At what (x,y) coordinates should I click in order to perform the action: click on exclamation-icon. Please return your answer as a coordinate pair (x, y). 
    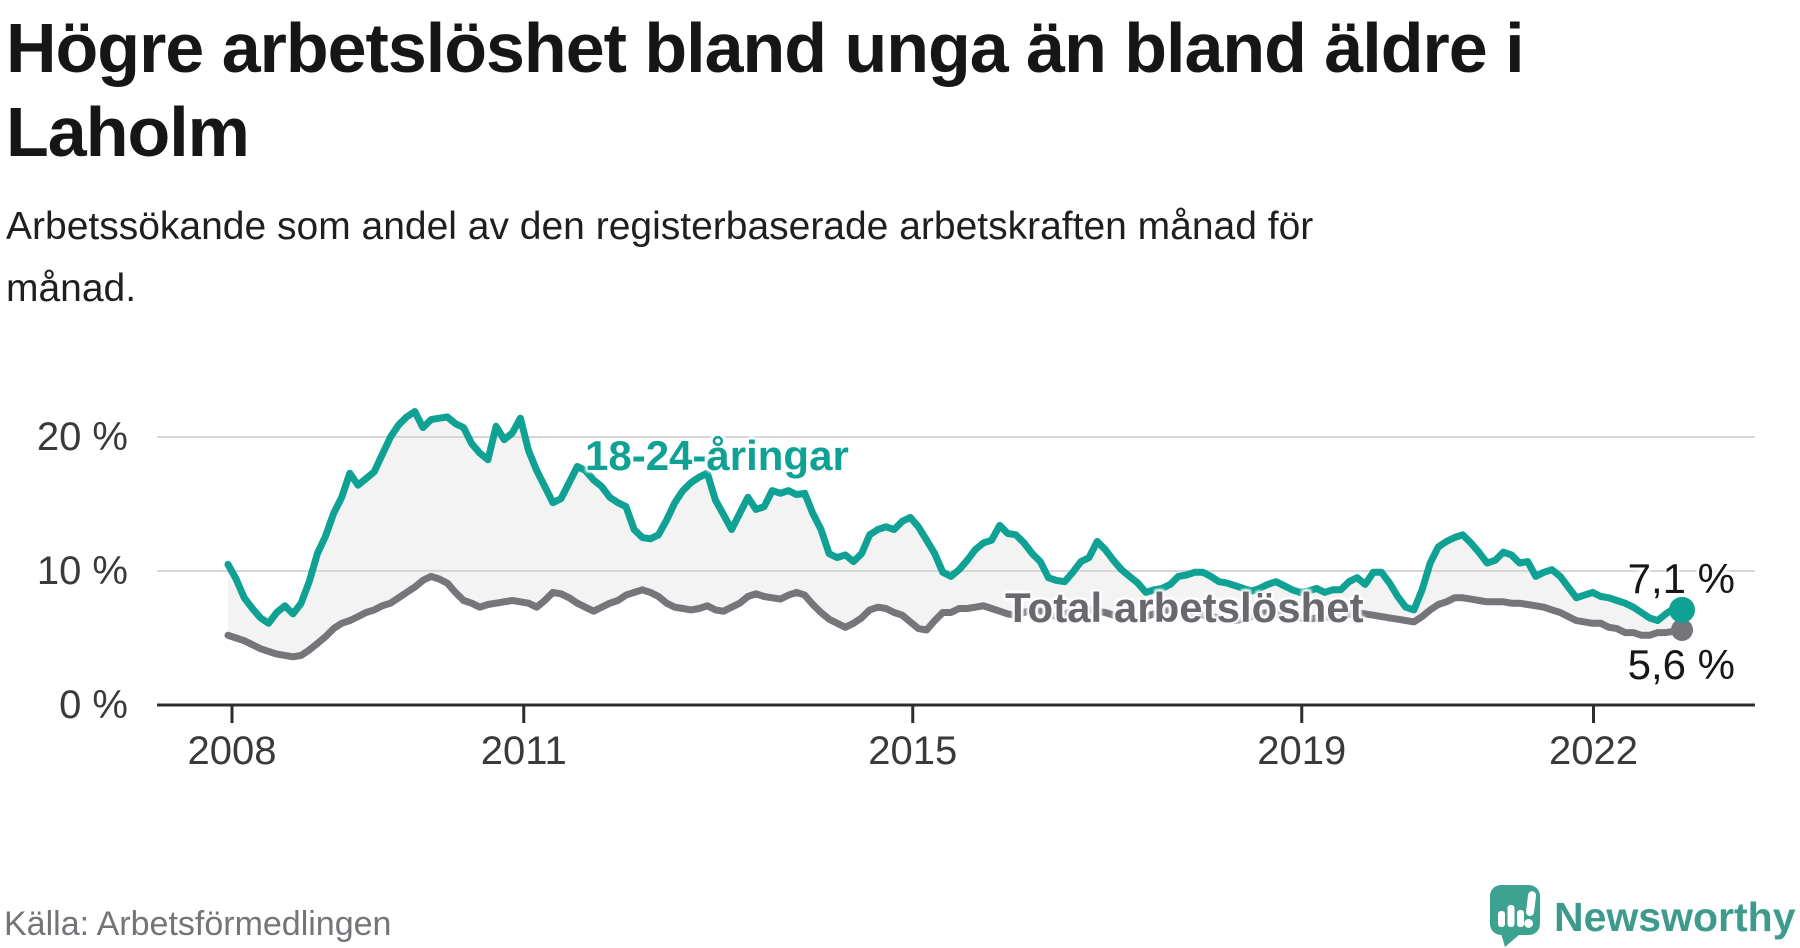
    Looking at the image, I should click on (1530, 909).